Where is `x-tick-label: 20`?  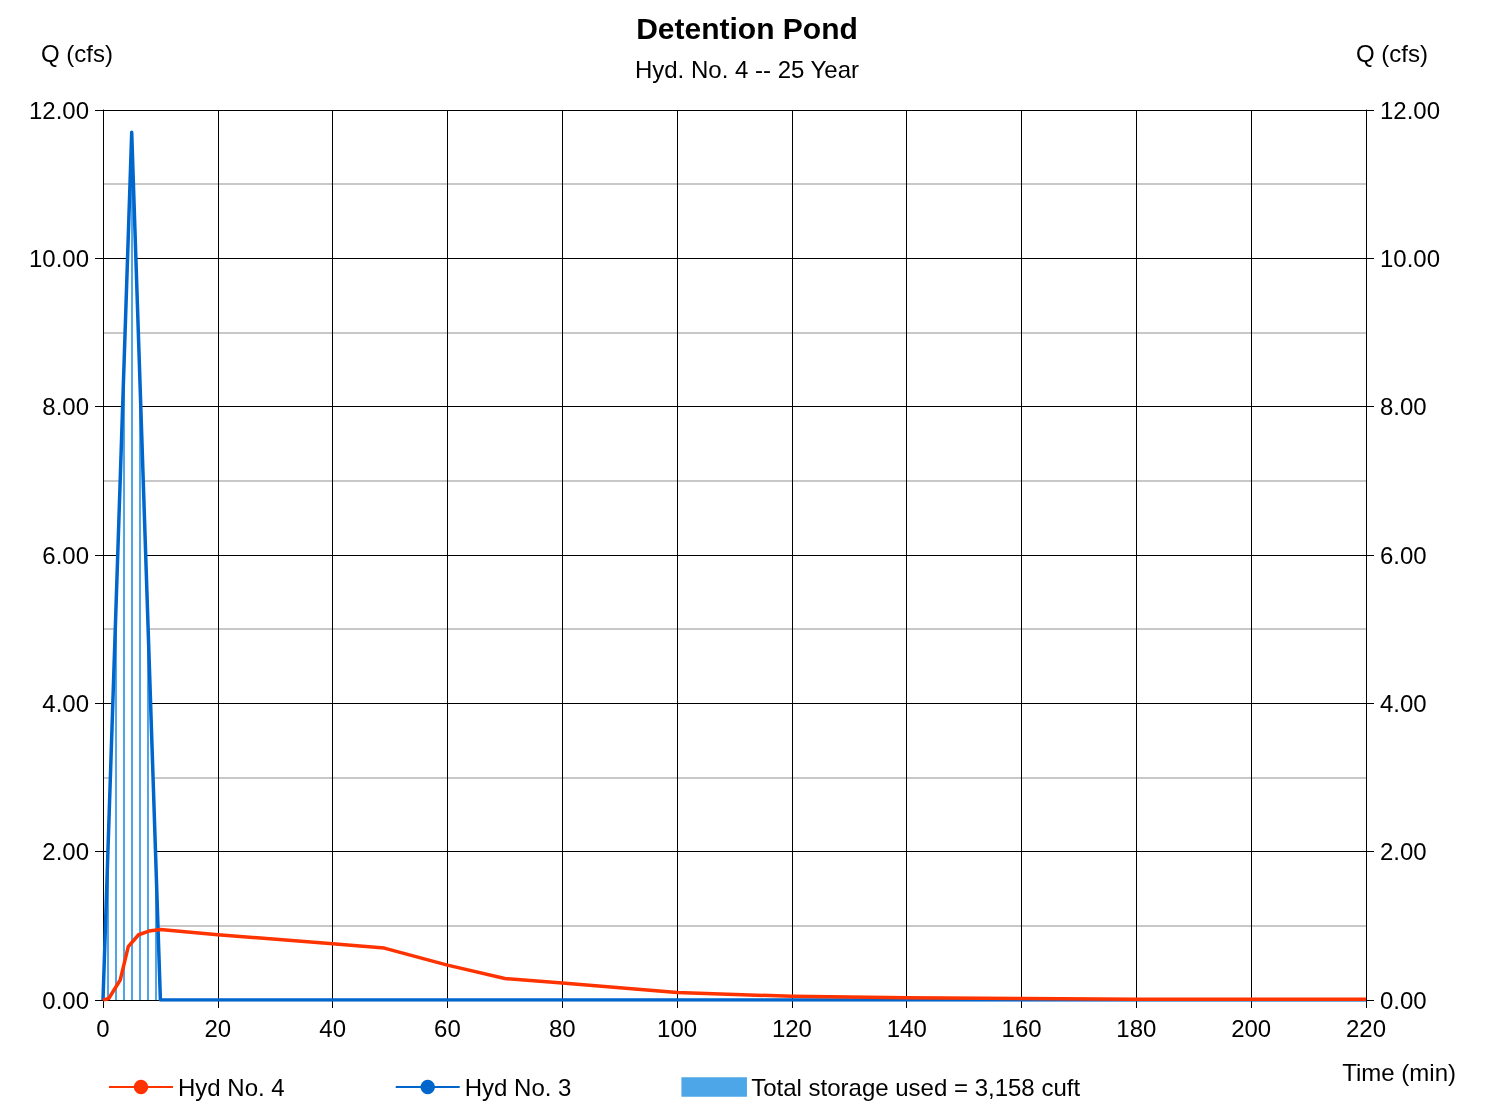 x-tick-label: 20 is located at coordinates (218, 1028).